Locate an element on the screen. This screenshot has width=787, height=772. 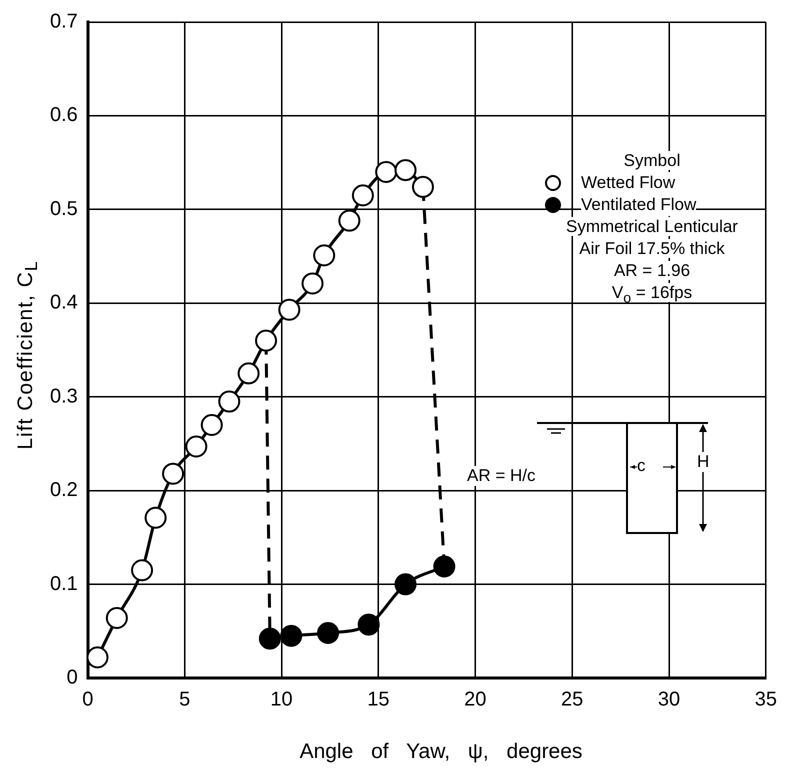
y-tick-label: 0.3 is located at coordinates (64, 396).